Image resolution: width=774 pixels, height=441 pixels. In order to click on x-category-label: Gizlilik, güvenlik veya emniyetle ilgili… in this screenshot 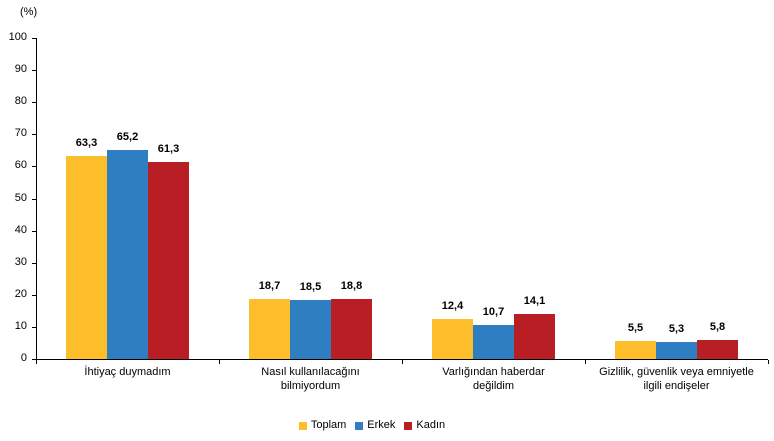, I will do `click(676, 379)`.